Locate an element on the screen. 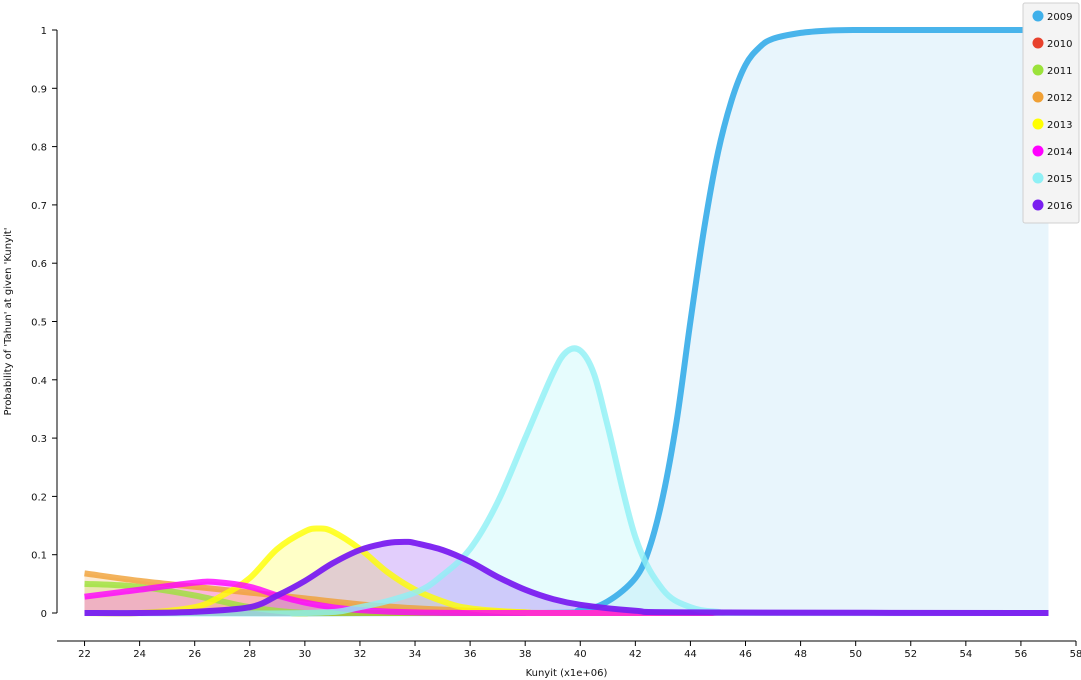 This screenshot has width=1081, height=680. y-tick-label: 0.9 is located at coordinates (39, 89).